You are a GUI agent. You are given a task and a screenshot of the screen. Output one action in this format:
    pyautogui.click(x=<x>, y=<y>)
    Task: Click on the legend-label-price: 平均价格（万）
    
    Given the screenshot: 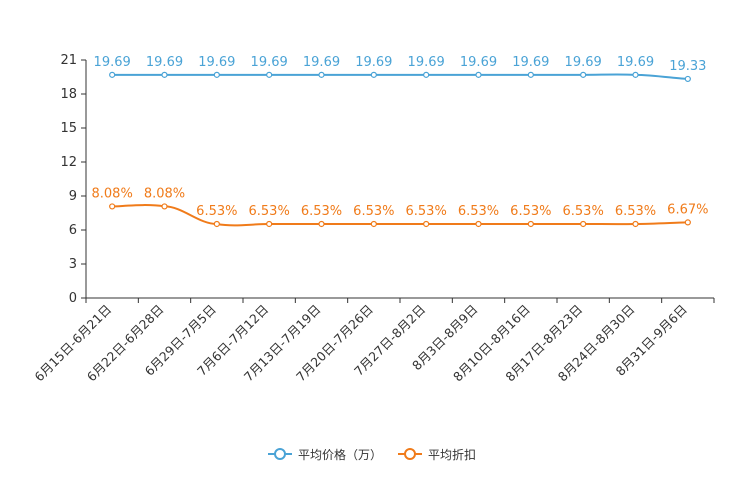 What is the action you would take?
    pyautogui.click(x=339, y=454)
    